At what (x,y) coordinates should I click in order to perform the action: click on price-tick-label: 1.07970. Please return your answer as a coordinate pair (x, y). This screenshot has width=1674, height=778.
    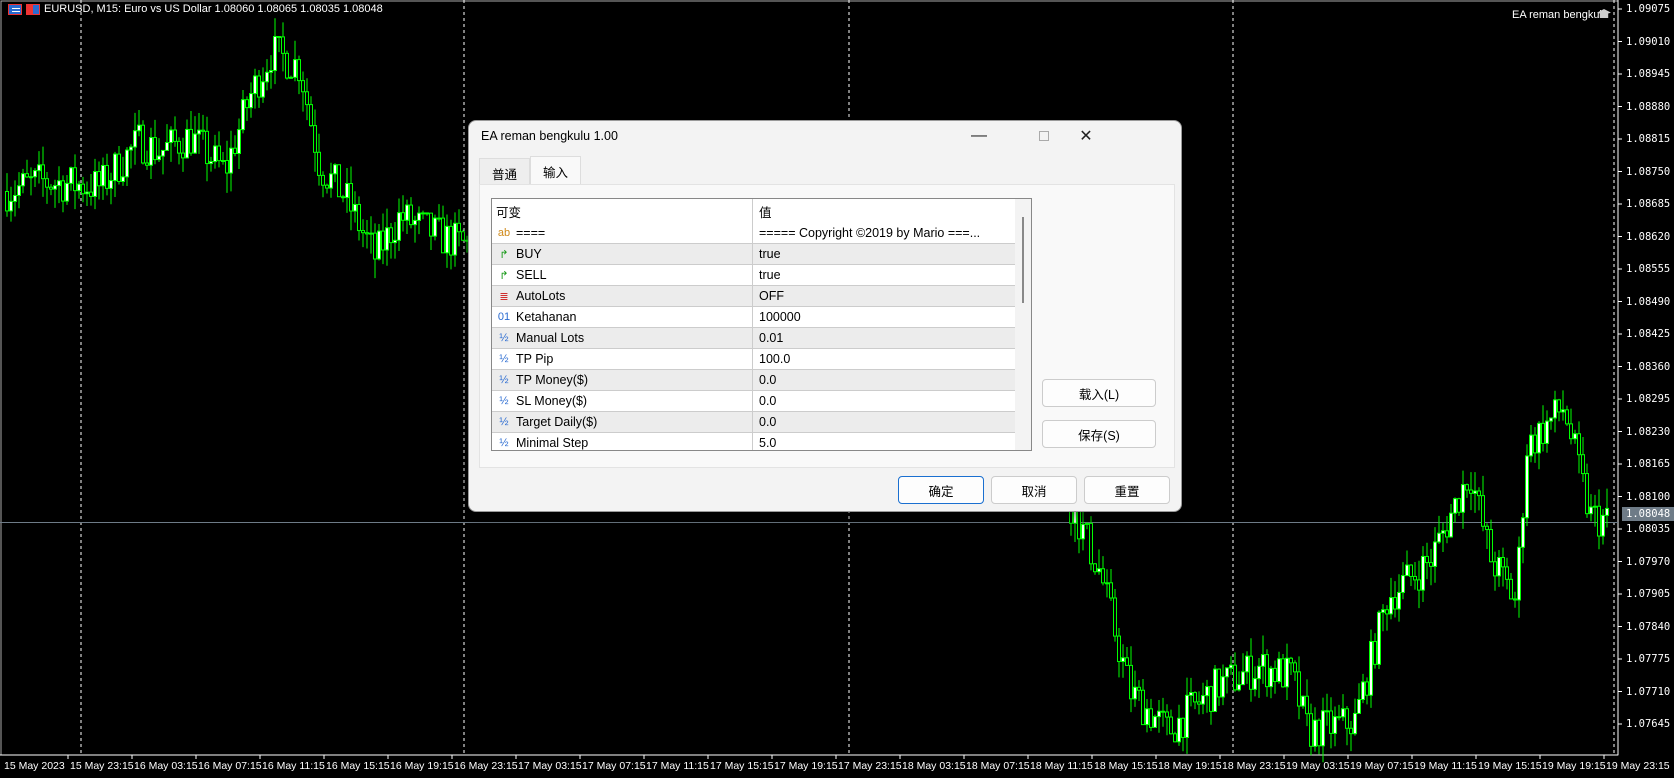
    Looking at the image, I should click on (1648, 561).